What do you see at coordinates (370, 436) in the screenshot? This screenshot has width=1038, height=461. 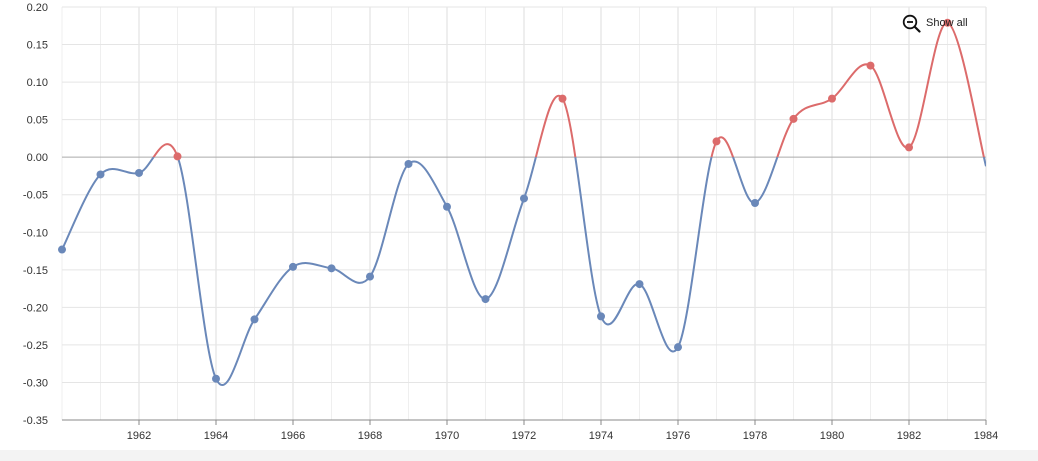 I see `x-tick-label: 1968` at bounding box center [370, 436].